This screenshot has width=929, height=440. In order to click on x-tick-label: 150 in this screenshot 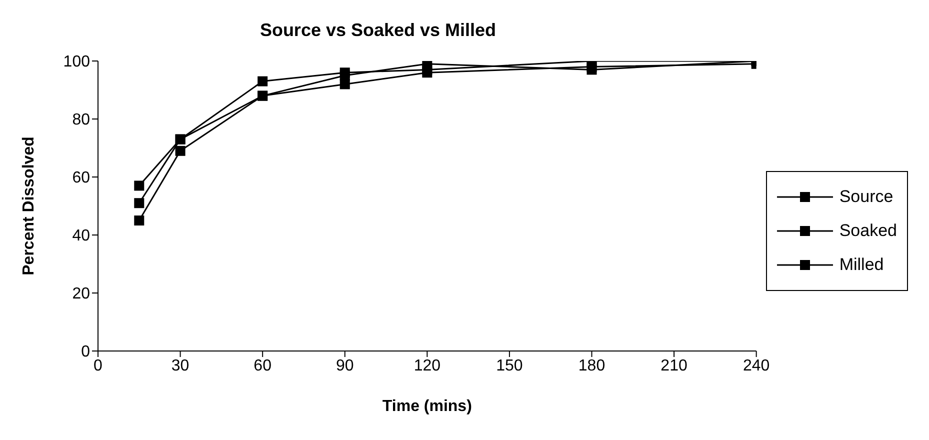, I will do `click(509, 365)`.